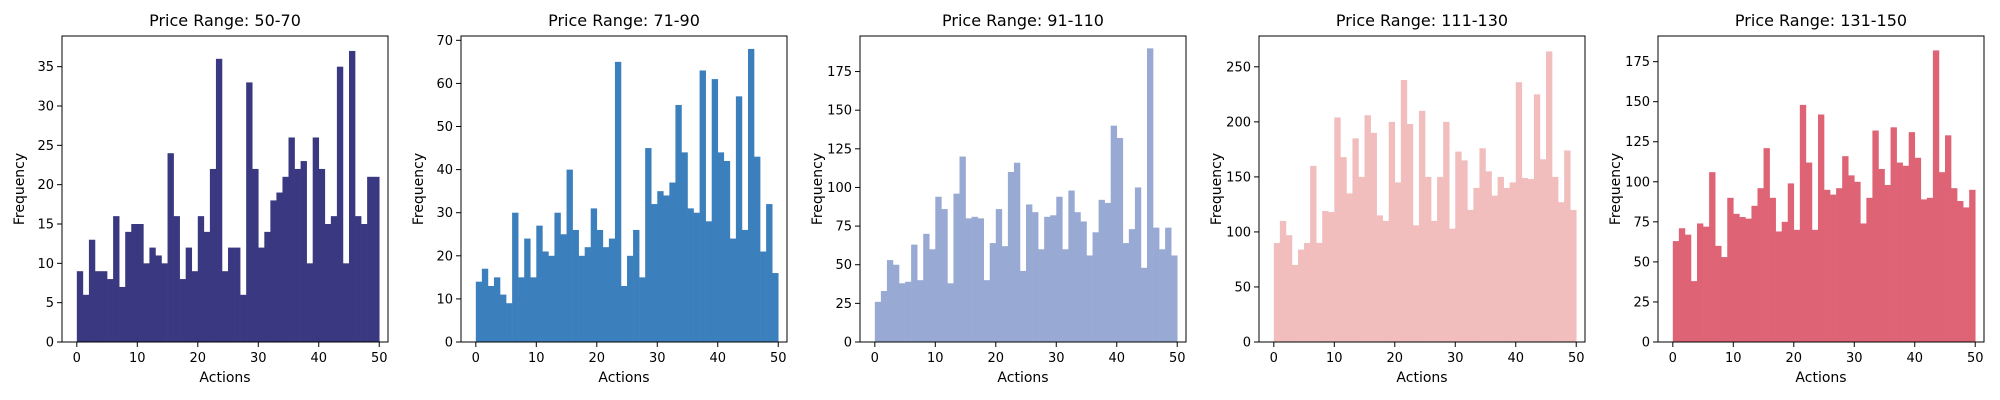 This screenshot has height=400, width=2000. What do you see at coordinates (45, 264) in the screenshot?
I see `y-tick-label: 10` at bounding box center [45, 264].